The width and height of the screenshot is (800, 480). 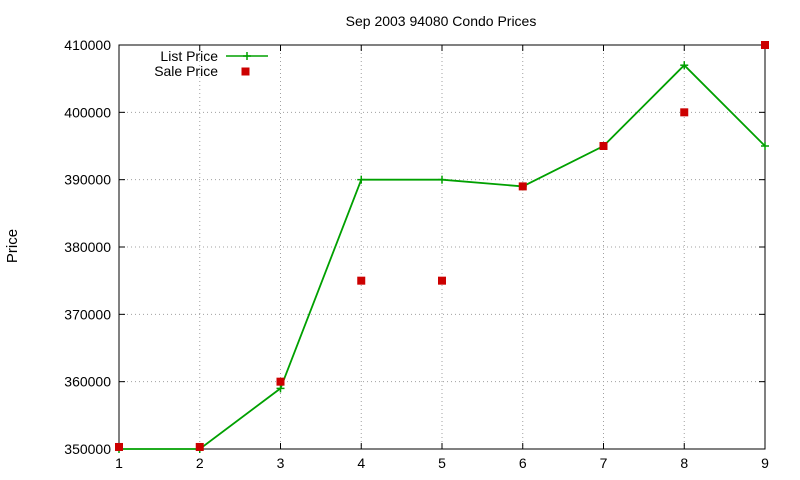 What do you see at coordinates (200, 463) in the screenshot?
I see `x-tick-label: 2` at bounding box center [200, 463].